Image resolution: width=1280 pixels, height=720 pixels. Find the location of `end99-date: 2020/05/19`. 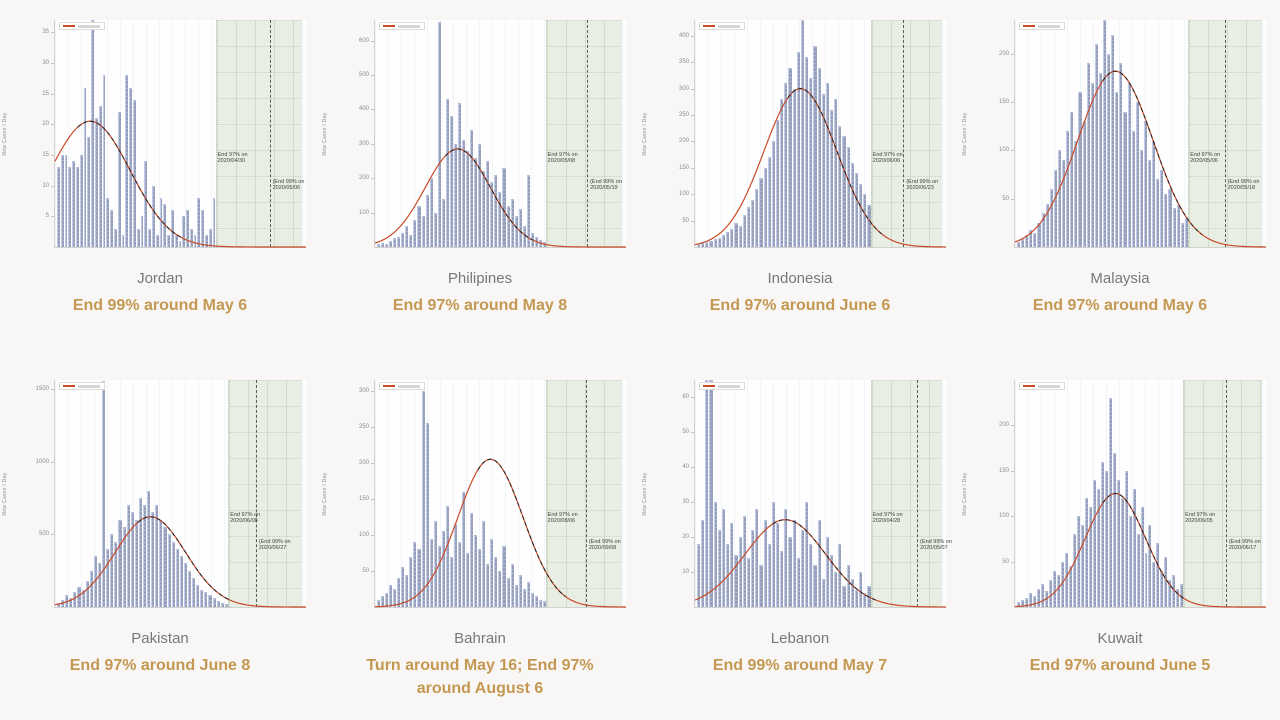

end99-date: 2020/05/19 is located at coordinates (604, 188).